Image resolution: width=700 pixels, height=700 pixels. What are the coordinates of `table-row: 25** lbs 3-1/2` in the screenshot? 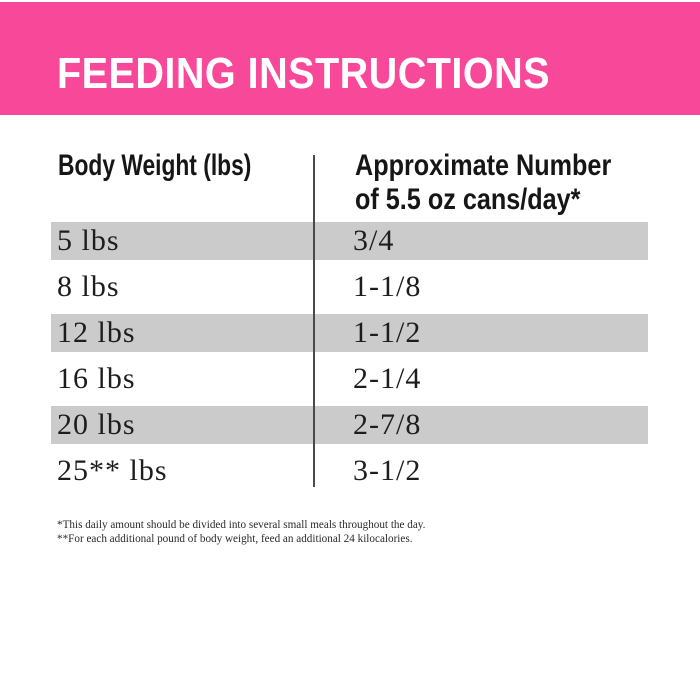 It's located at (349, 471).